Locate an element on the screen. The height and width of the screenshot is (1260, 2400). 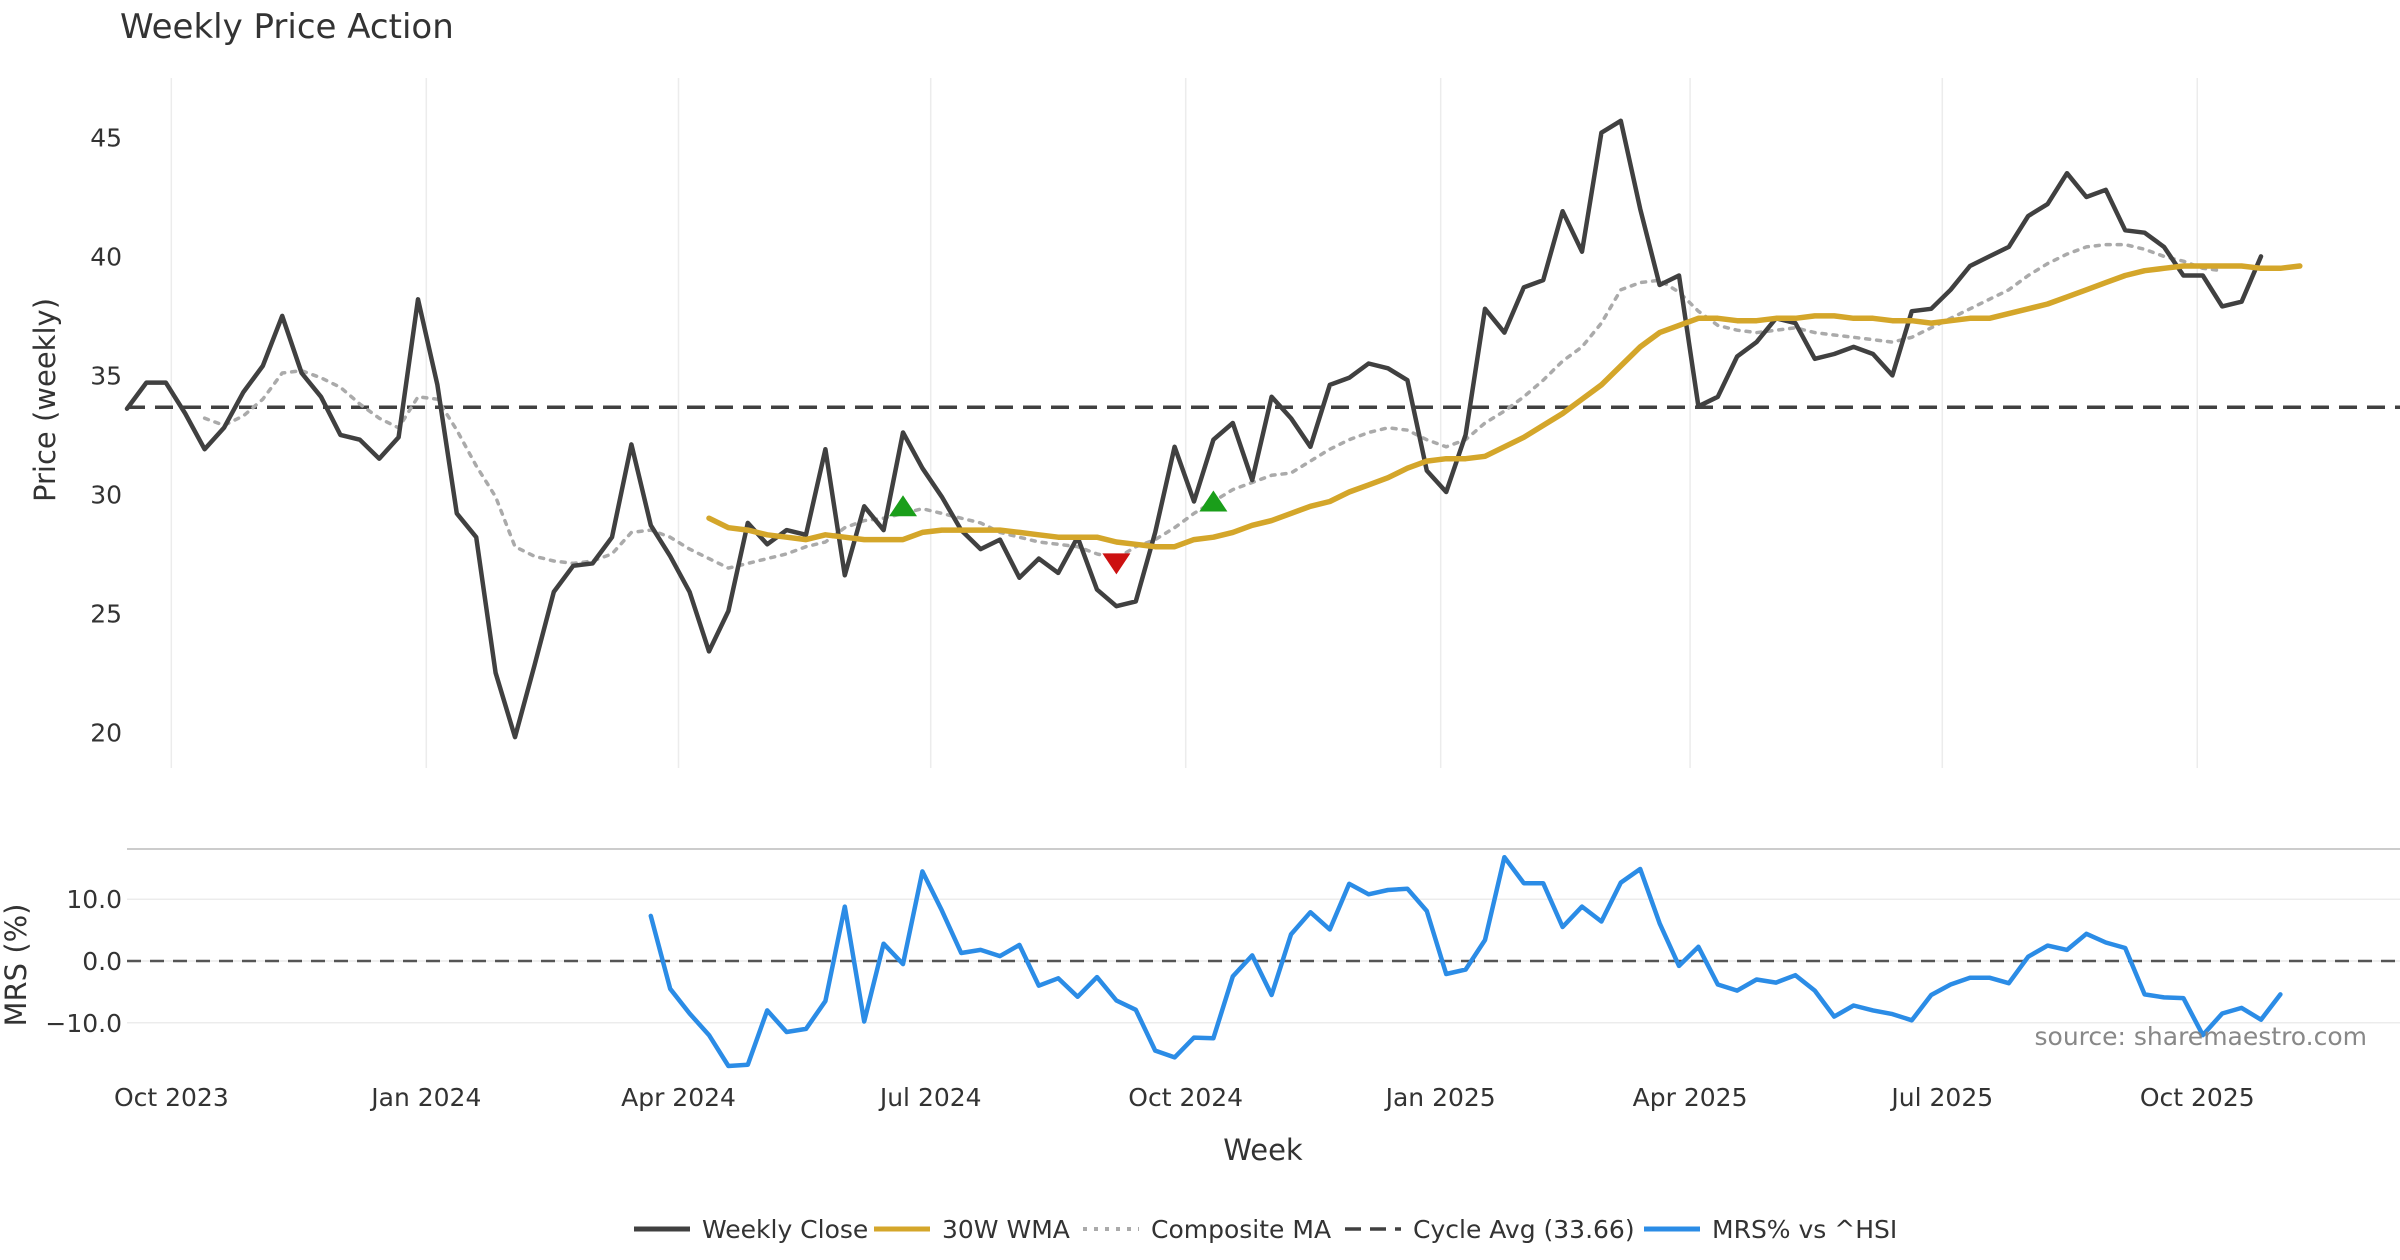
legend-label: 30W WMA is located at coordinates (1006, 1229).